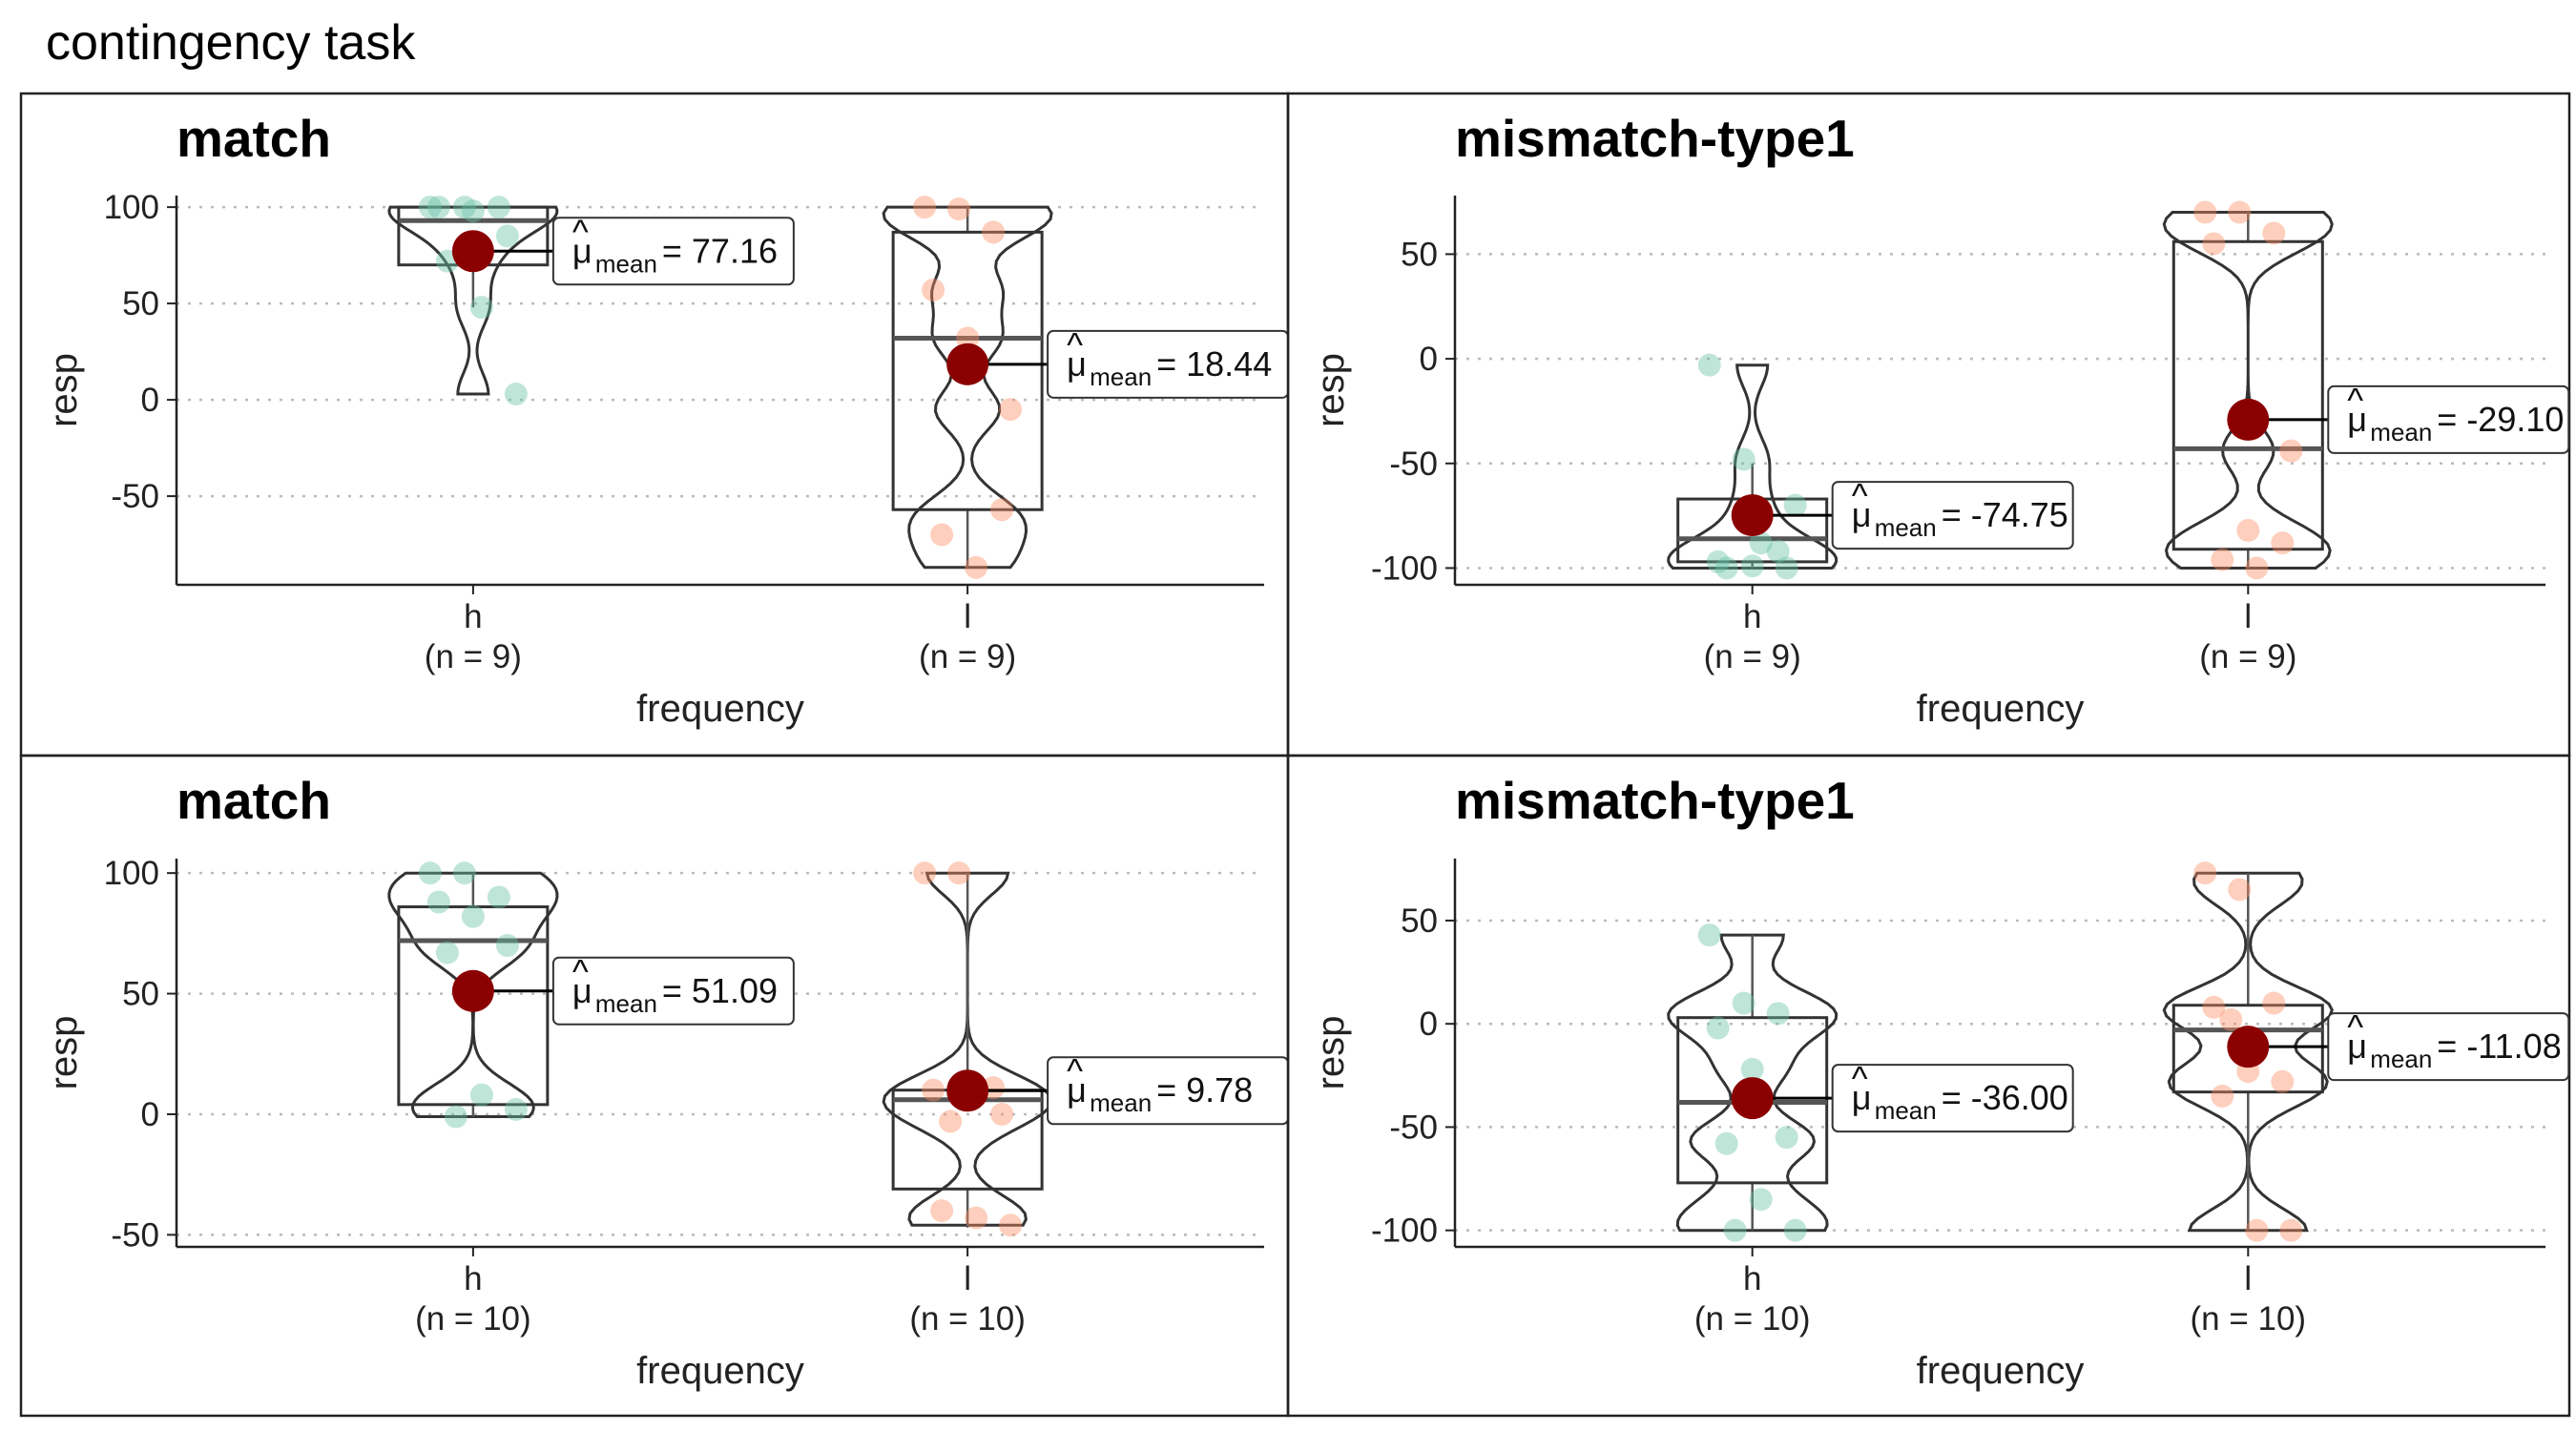  I want to click on mean-label-box, so click(2448, 1047).